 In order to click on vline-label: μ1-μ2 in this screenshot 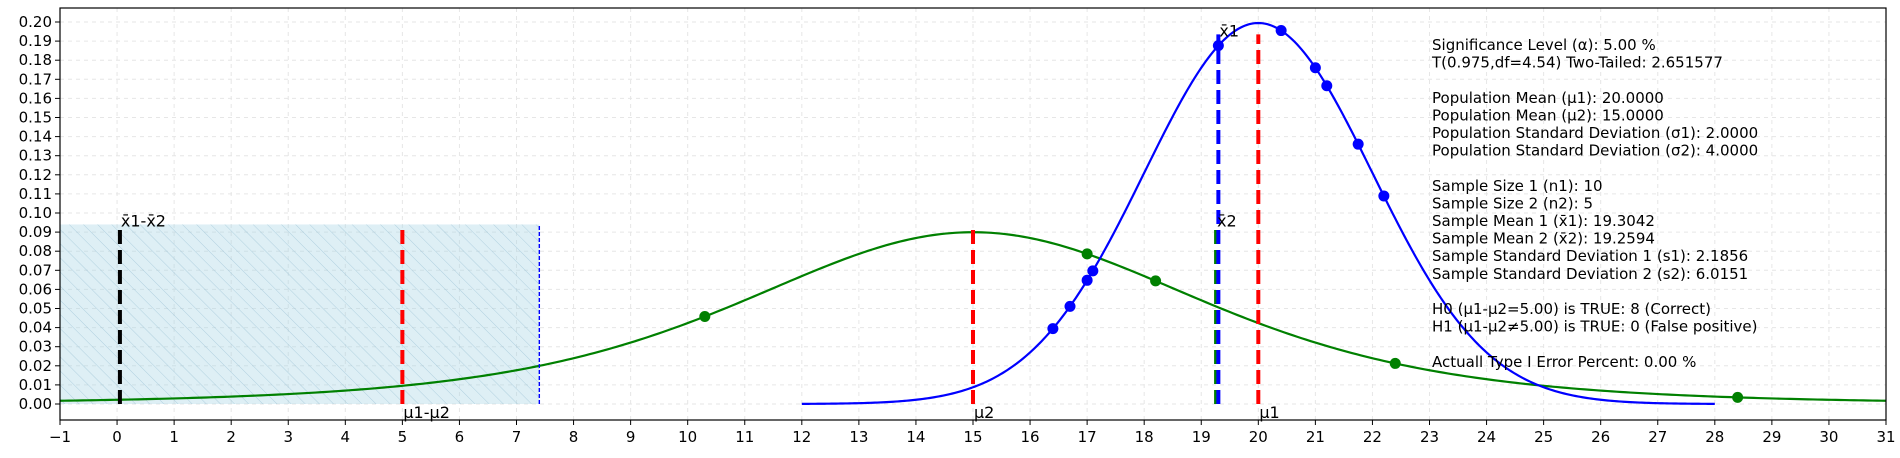, I will do `click(426, 412)`.